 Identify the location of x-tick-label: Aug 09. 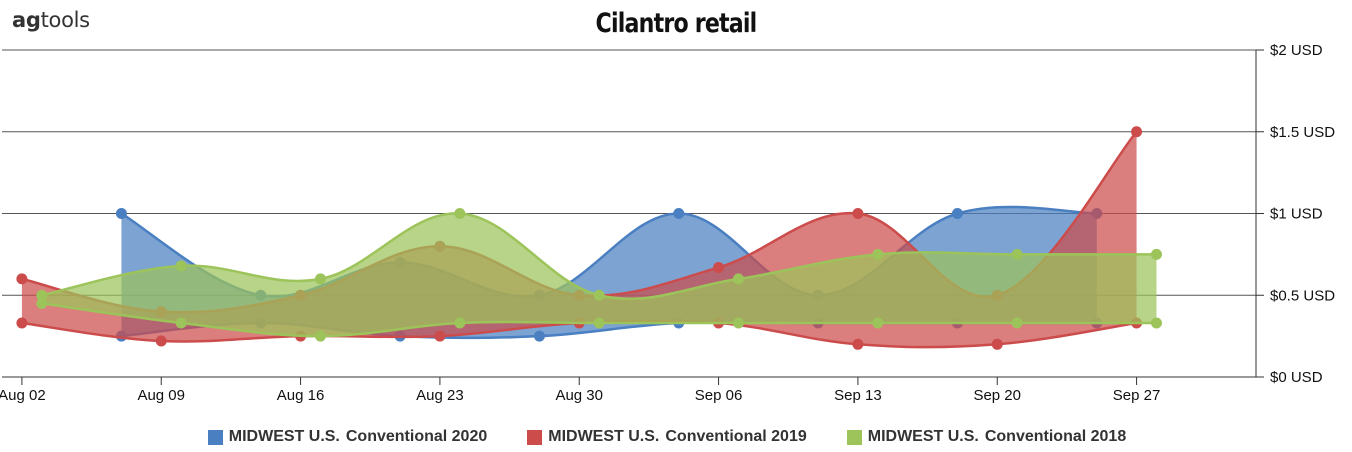
(161, 395).